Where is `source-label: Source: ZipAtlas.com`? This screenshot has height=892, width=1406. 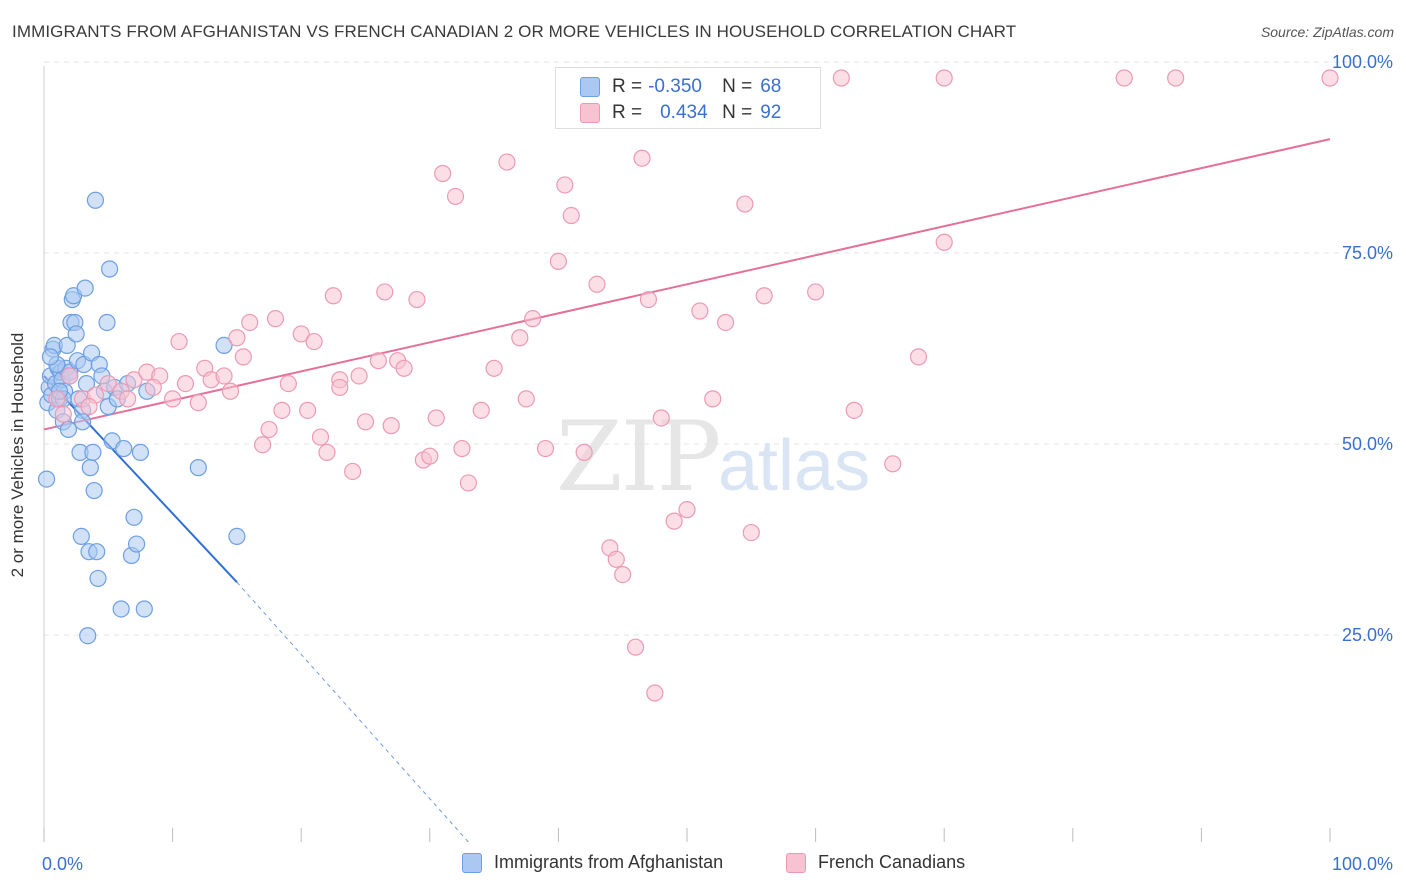 source-label: Source: ZipAtlas.com is located at coordinates (1327, 32).